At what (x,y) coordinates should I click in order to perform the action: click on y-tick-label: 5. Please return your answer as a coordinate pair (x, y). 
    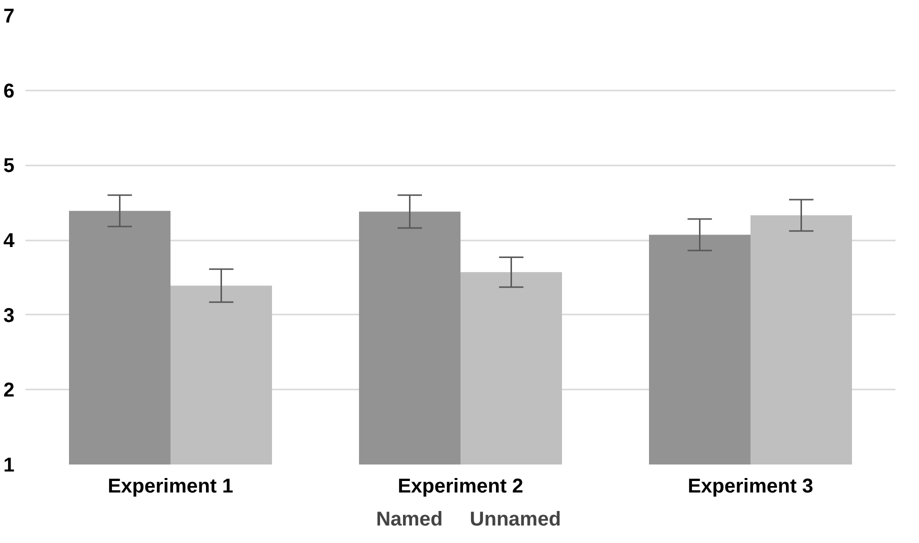
    Looking at the image, I should click on (8, 166).